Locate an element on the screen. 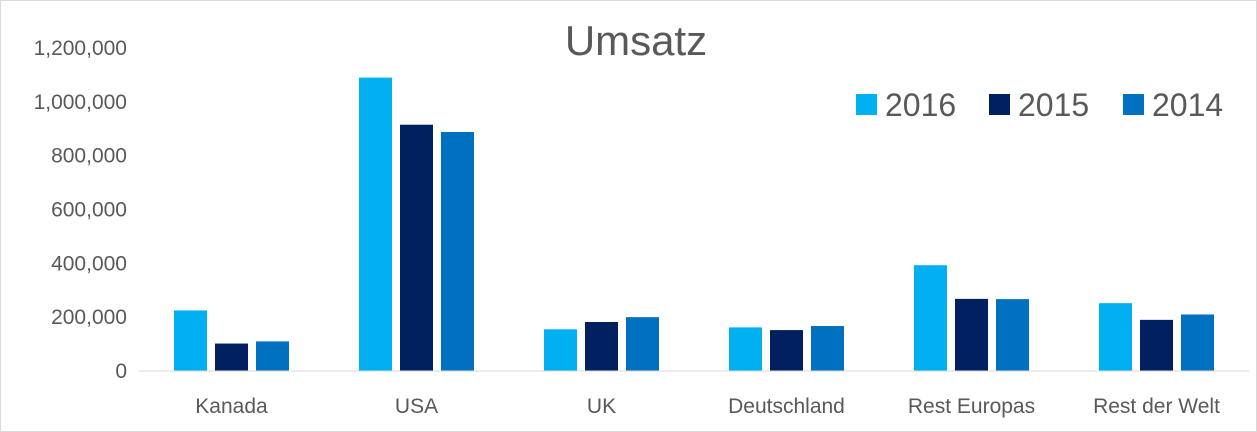 This screenshot has height=432, width=1257. bar-2014-usa is located at coordinates (457, 251).